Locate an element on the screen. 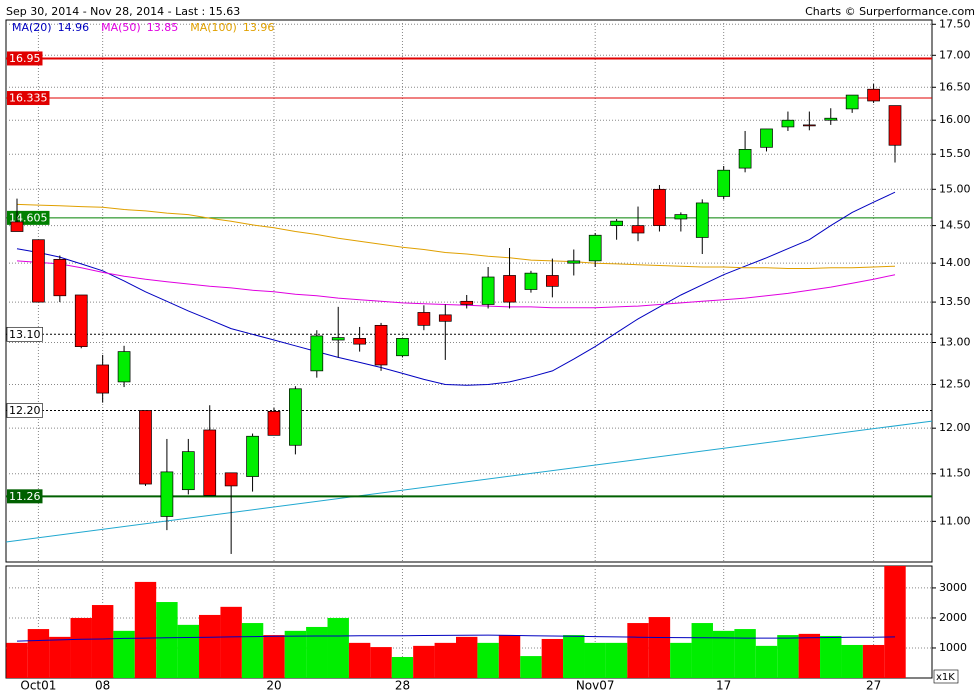 The height and width of the screenshot is (700, 980). volume-tick-label: 1000 is located at coordinates (953, 647).